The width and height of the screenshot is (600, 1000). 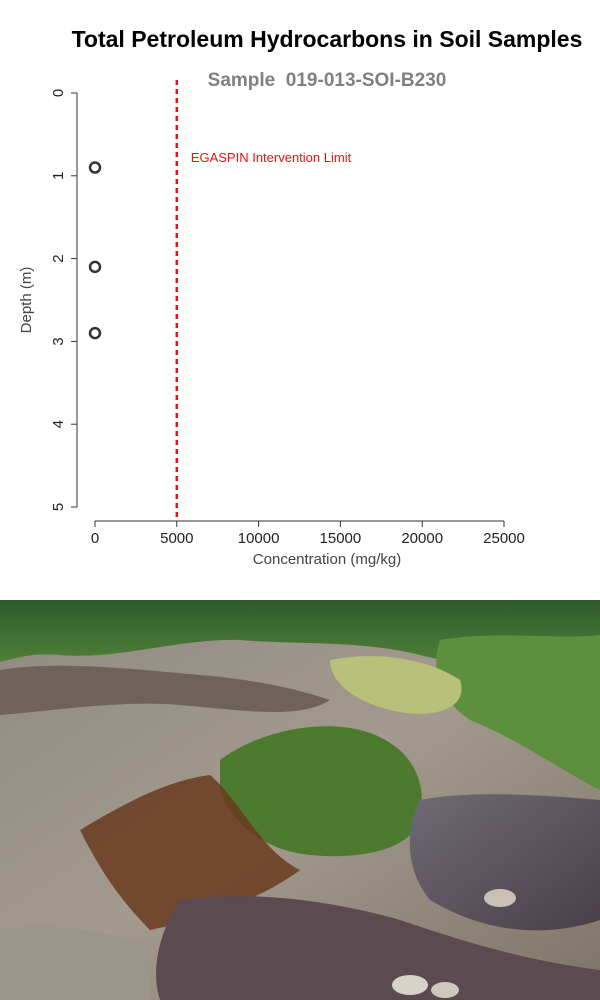 I want to click on y-tick-label: 3, so click(x=58, y=341).